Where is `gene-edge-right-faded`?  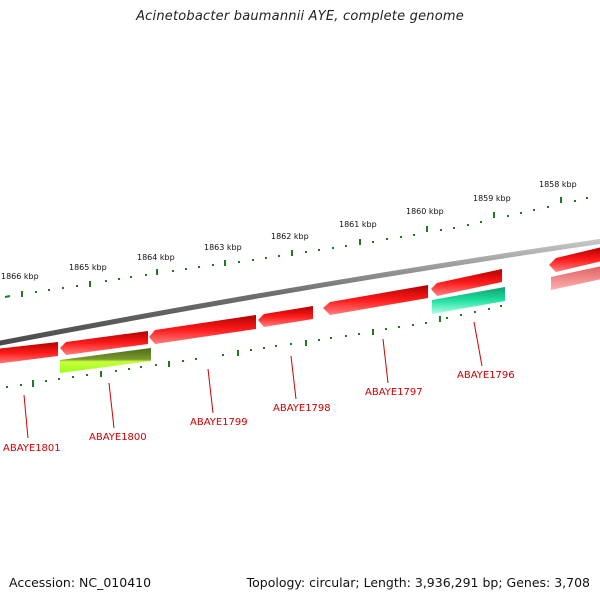
gene-edge-right-faded is located at coordinates (575, 278).